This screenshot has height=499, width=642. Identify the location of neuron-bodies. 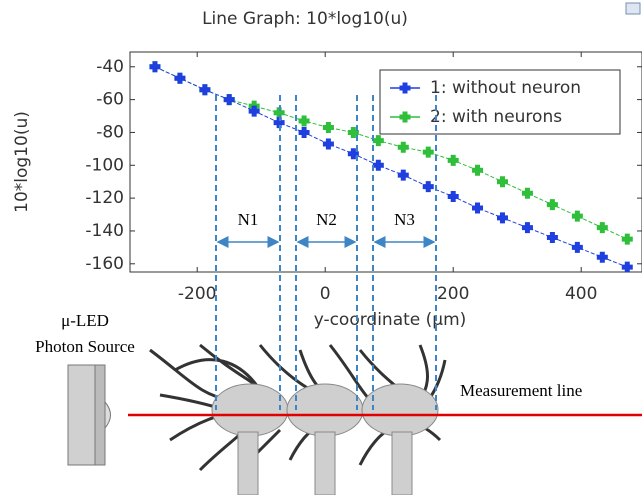
(325, 439).